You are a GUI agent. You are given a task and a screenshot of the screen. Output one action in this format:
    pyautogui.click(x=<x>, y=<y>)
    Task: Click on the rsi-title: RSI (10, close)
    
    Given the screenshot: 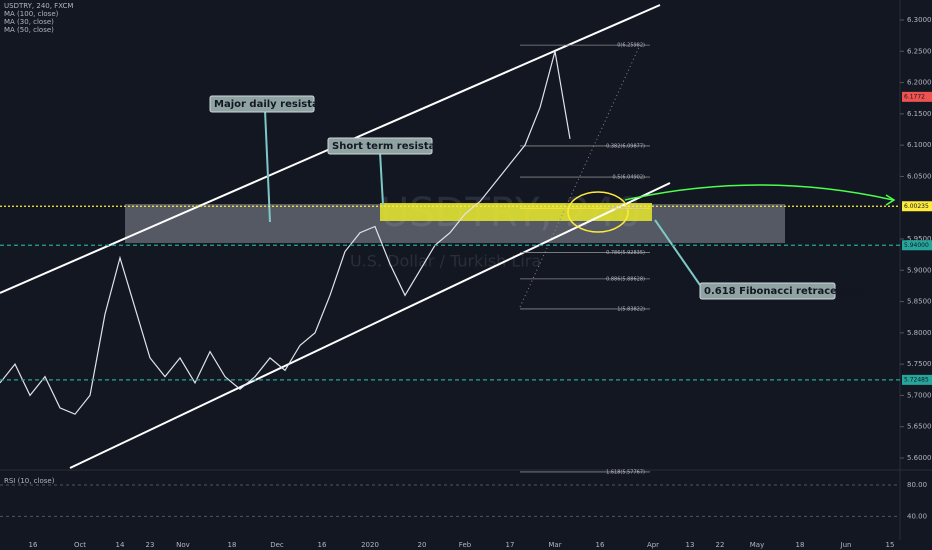 What is the action you would take?
    pyautogui.click(x=29, y=481)
    